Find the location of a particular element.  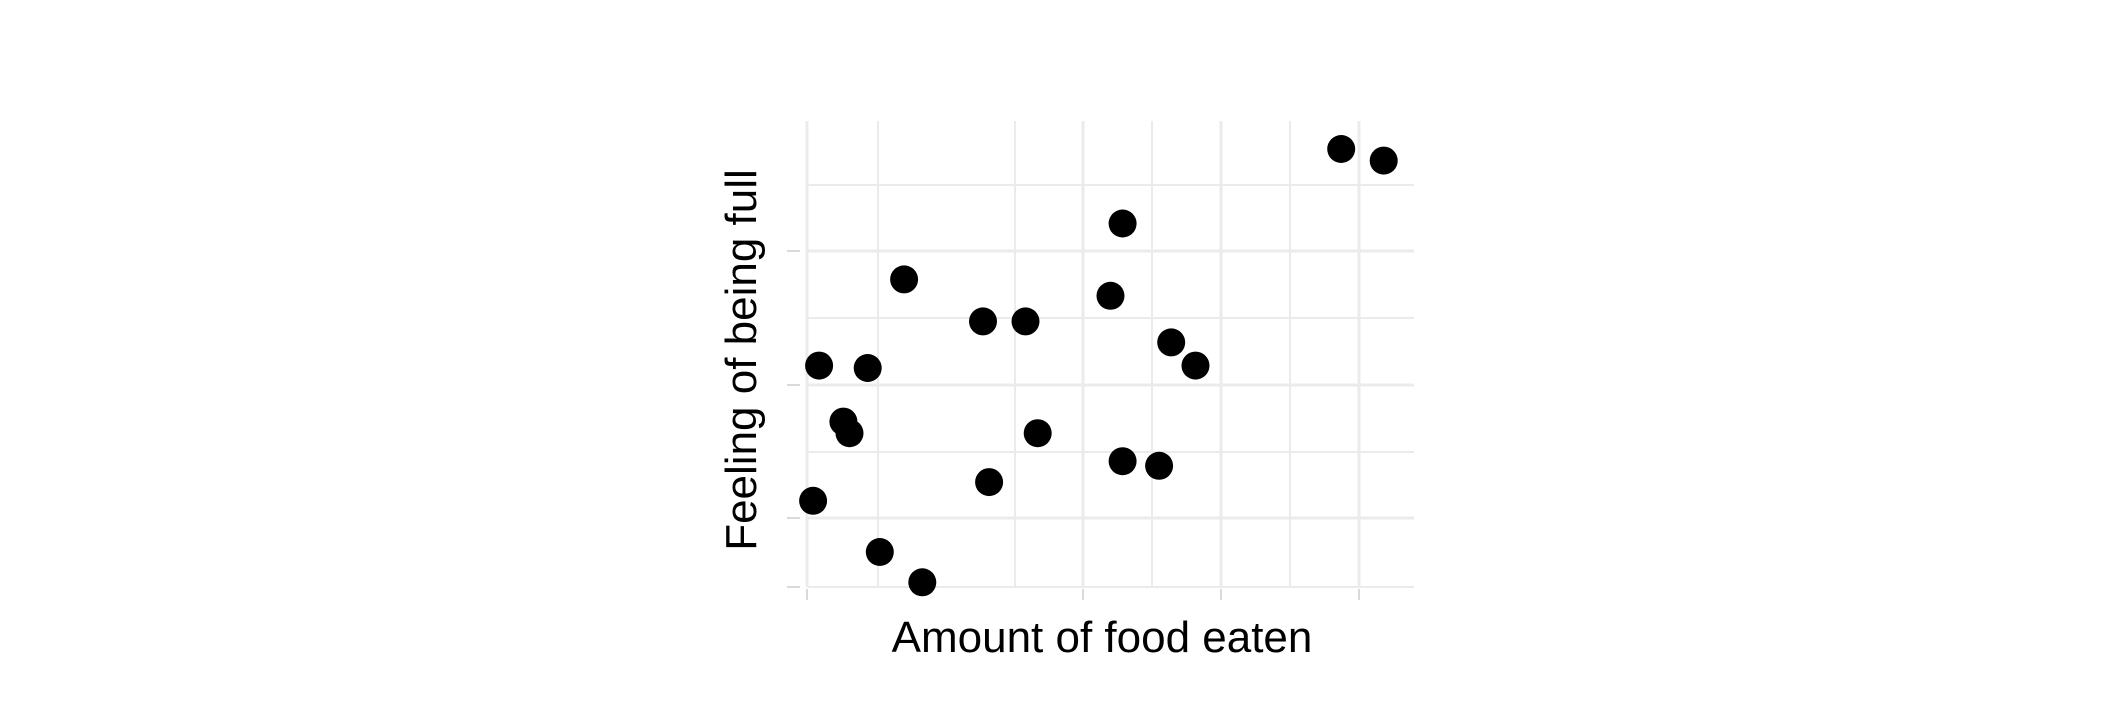

x-axis-label: Amount of food eaten is located at coordinates (1102, 637).